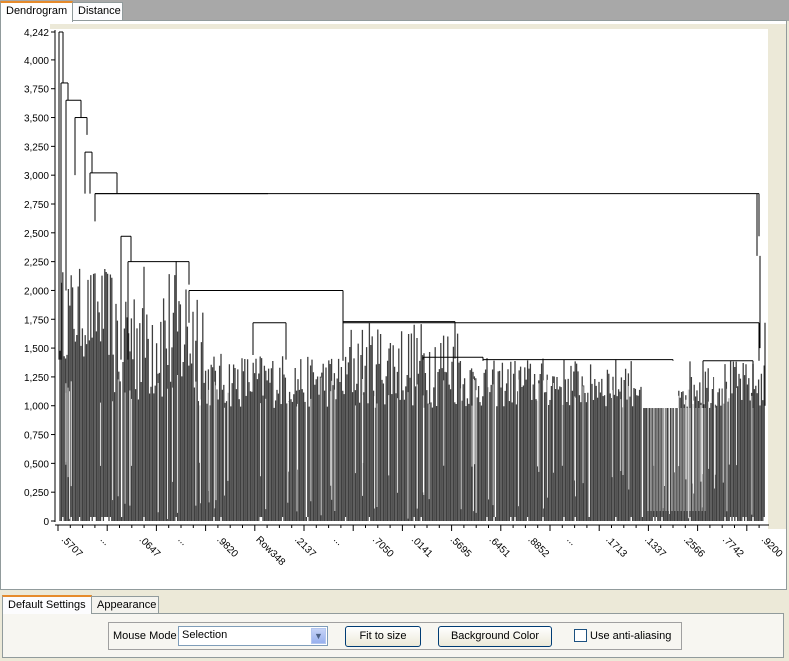 Image resolution: width=789 pixels, height=661 pixels. I want to click on anti-aliasing-checkbox, so click(580, 635).